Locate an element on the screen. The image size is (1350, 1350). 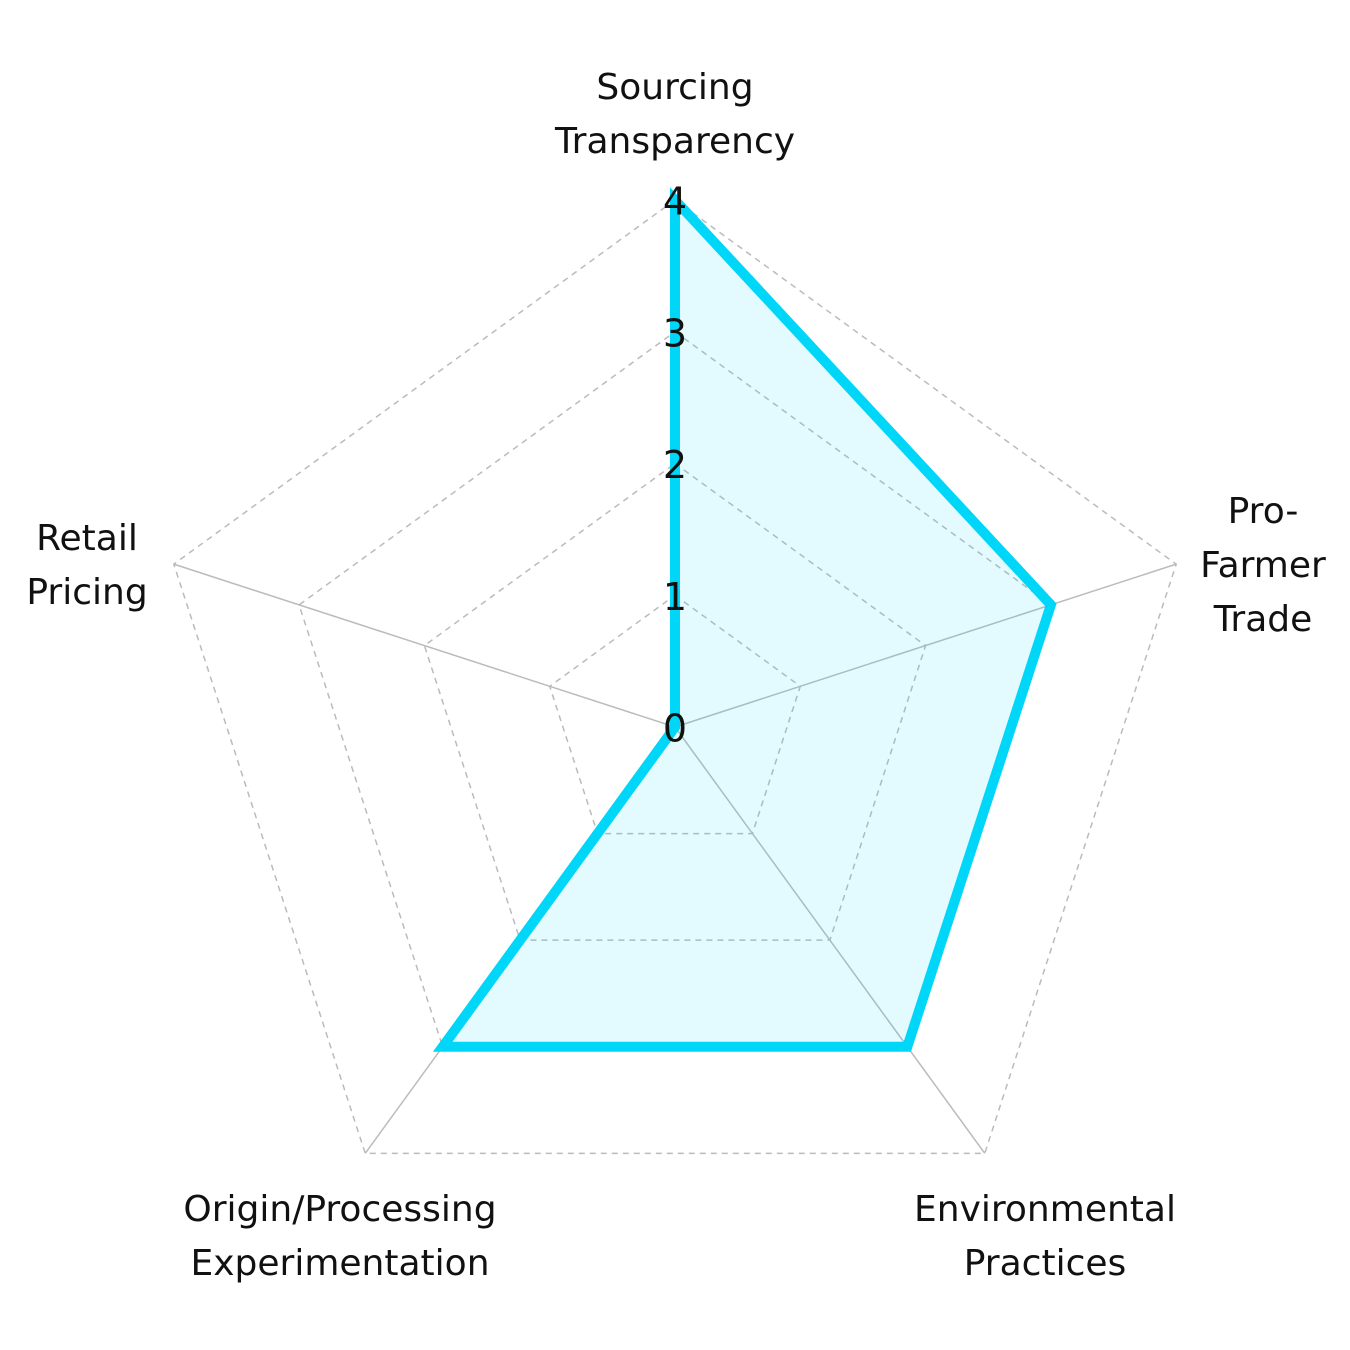
r-tick-label: 4 is located at coordinates (675, 202).